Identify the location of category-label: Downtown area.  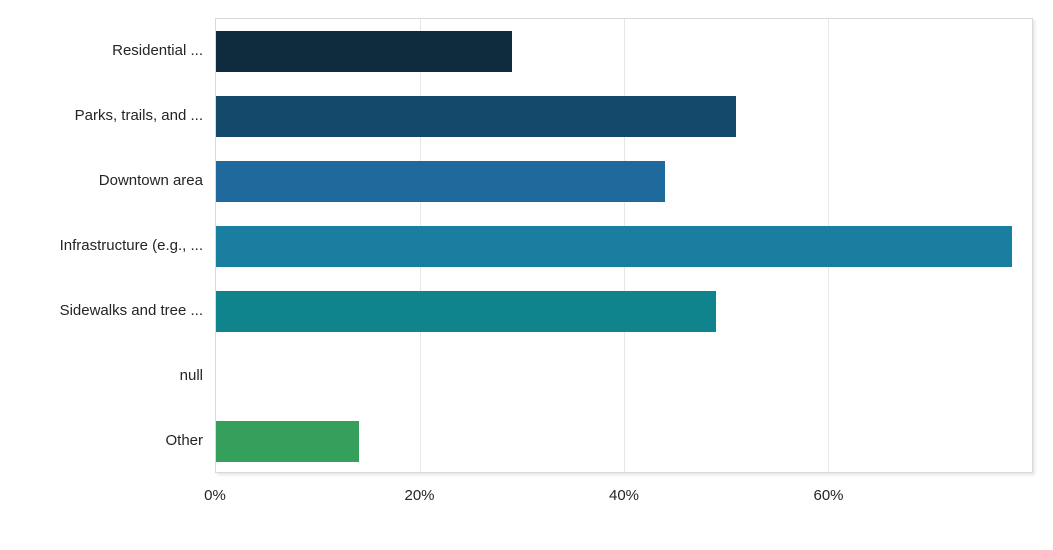
(150, 180).